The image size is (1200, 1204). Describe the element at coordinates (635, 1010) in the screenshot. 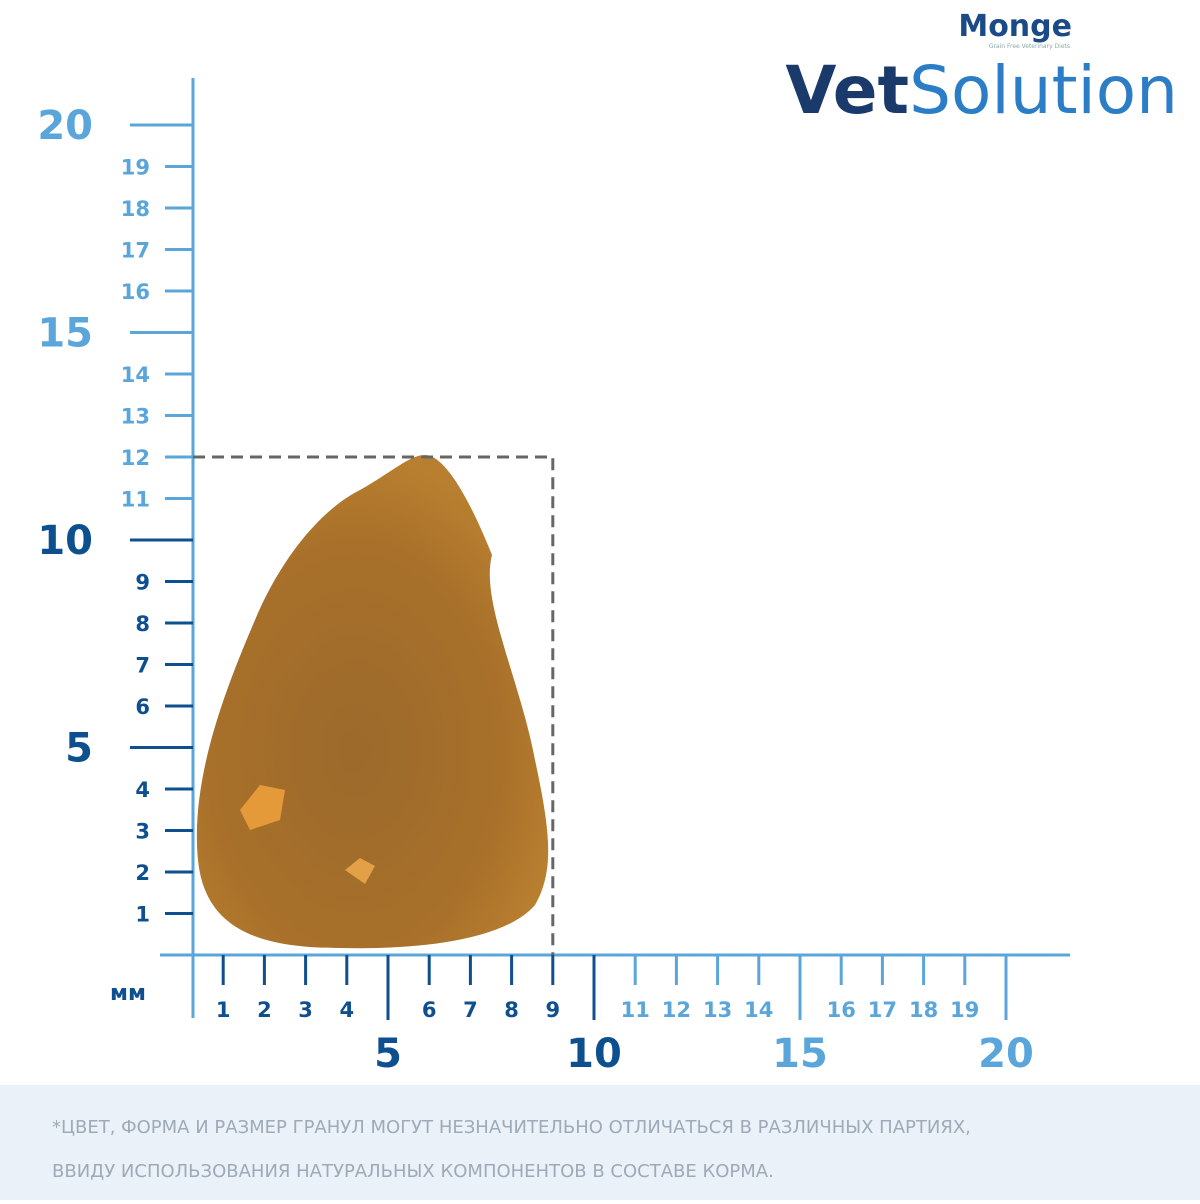

I see `x-tick-label: 11` at that location.